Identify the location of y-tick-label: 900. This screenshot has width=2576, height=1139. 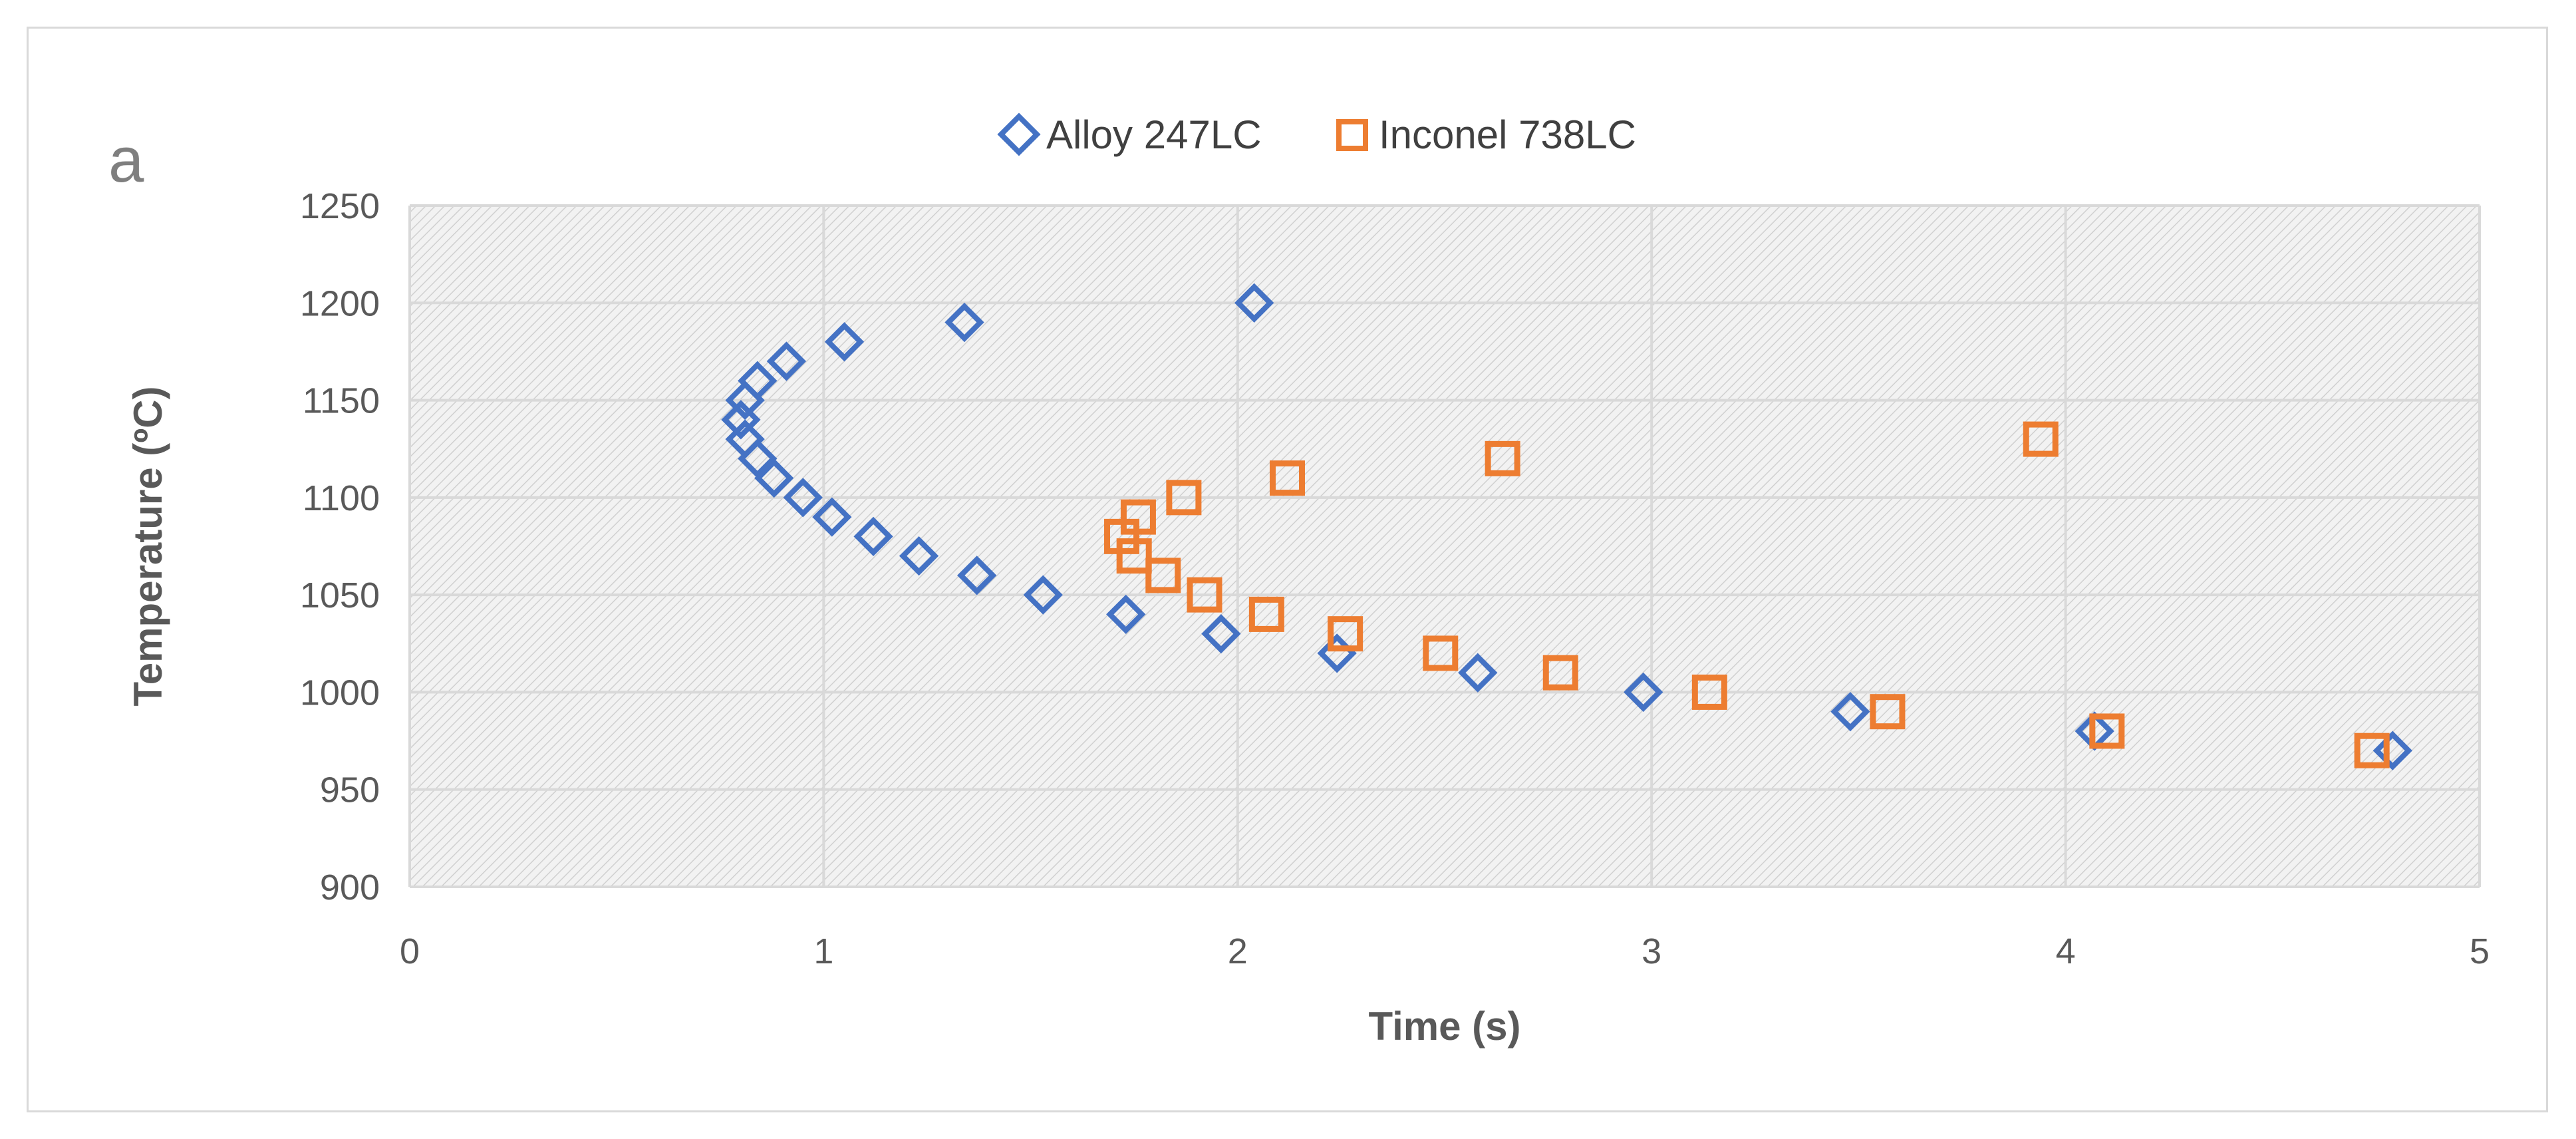
(350, 887).